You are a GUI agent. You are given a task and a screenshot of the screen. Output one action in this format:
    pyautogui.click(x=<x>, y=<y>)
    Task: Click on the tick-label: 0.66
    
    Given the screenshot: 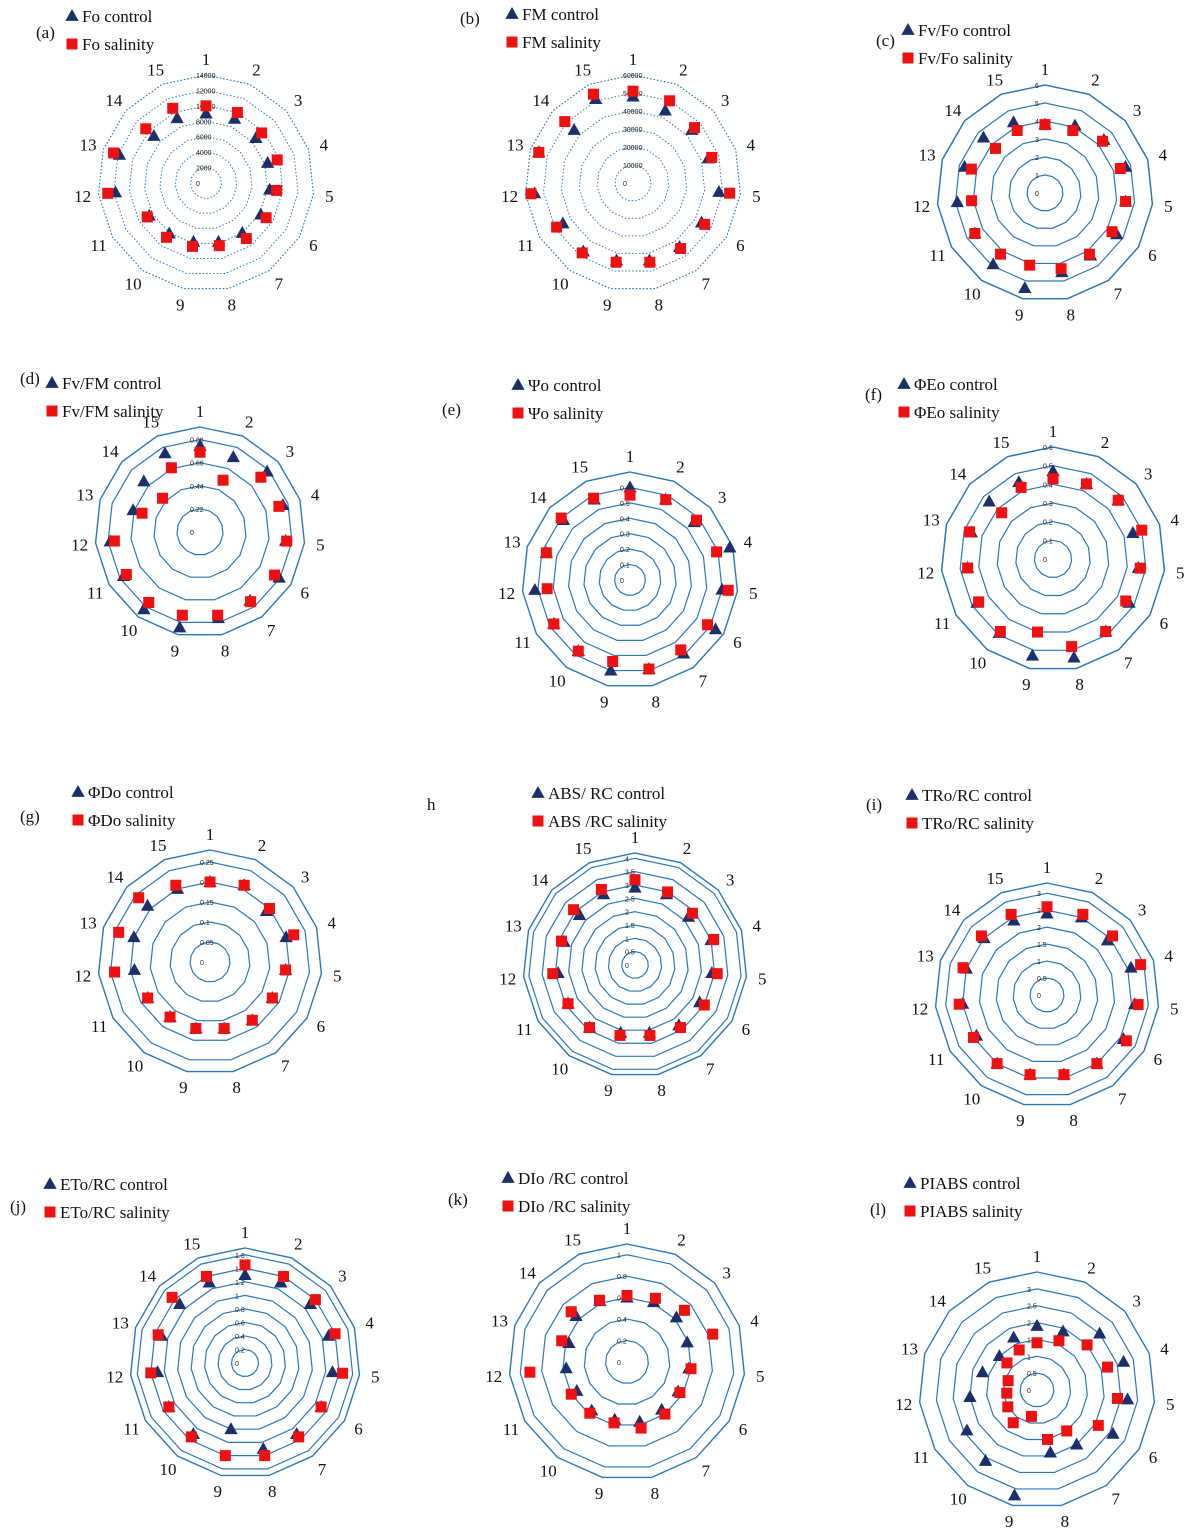 What is the action you would take?
    pyautogui.click(x=197, y=464)
    